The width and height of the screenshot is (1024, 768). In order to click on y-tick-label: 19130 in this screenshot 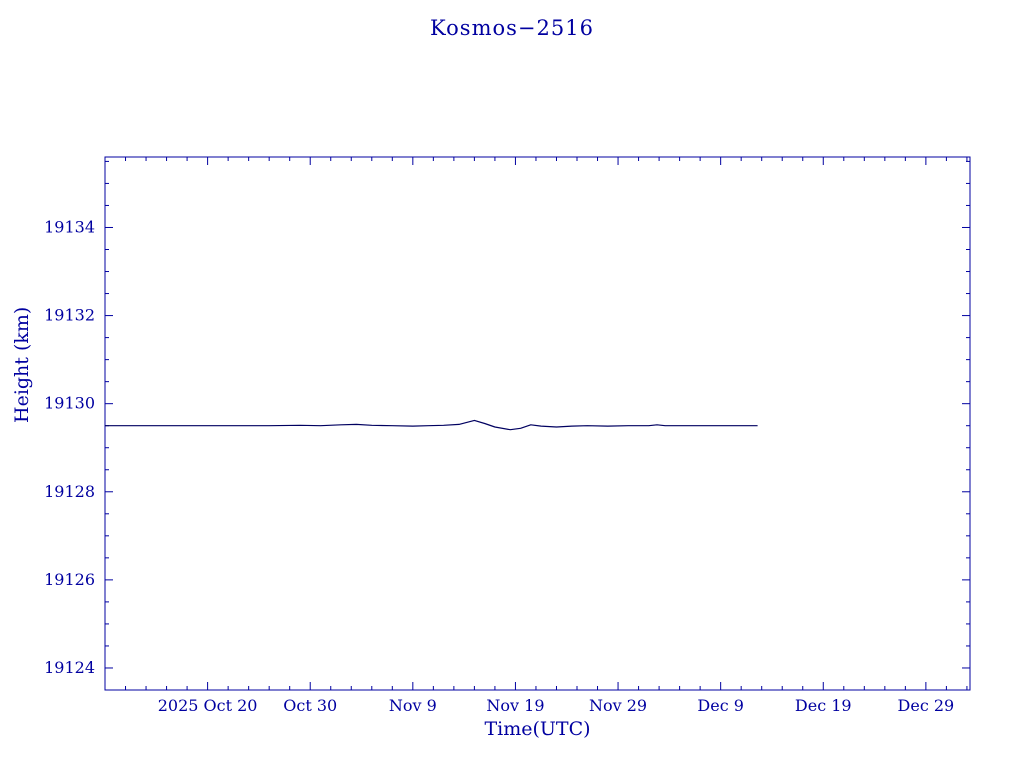, I will do `click(69, 403)`.